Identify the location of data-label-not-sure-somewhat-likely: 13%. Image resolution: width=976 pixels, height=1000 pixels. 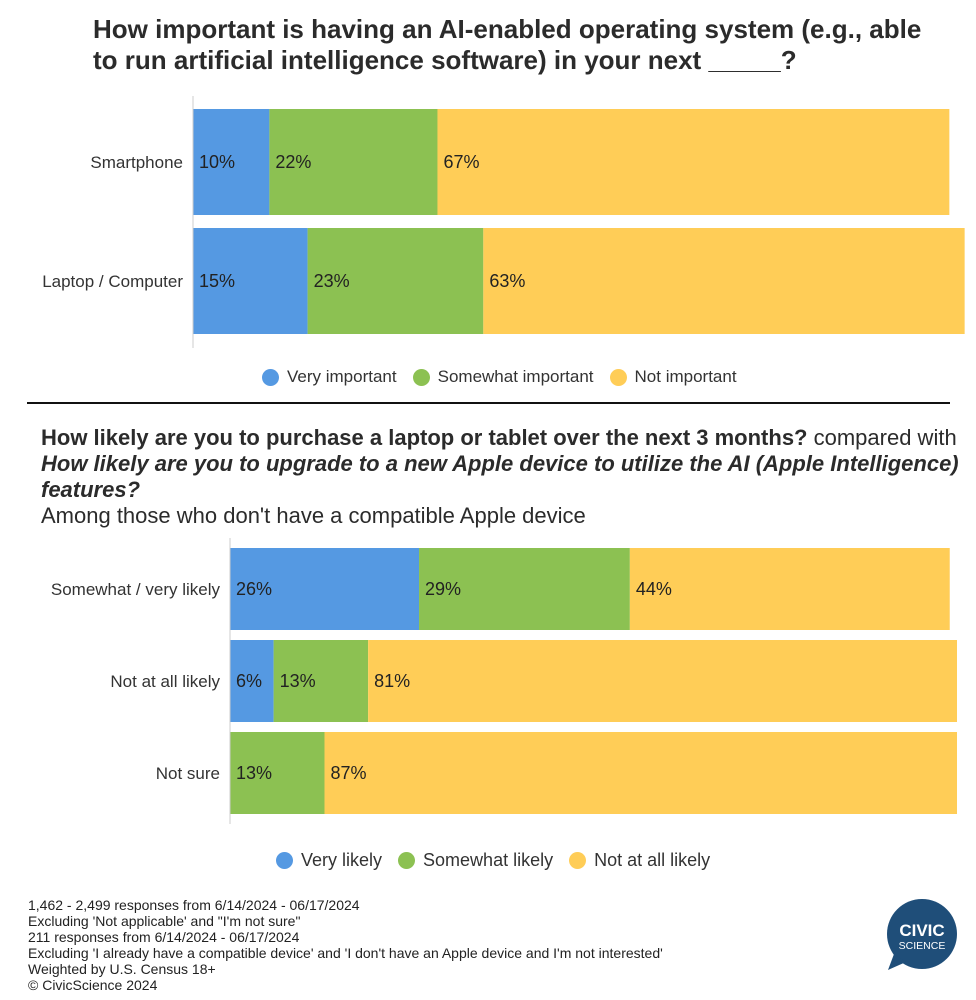
(254, 773).